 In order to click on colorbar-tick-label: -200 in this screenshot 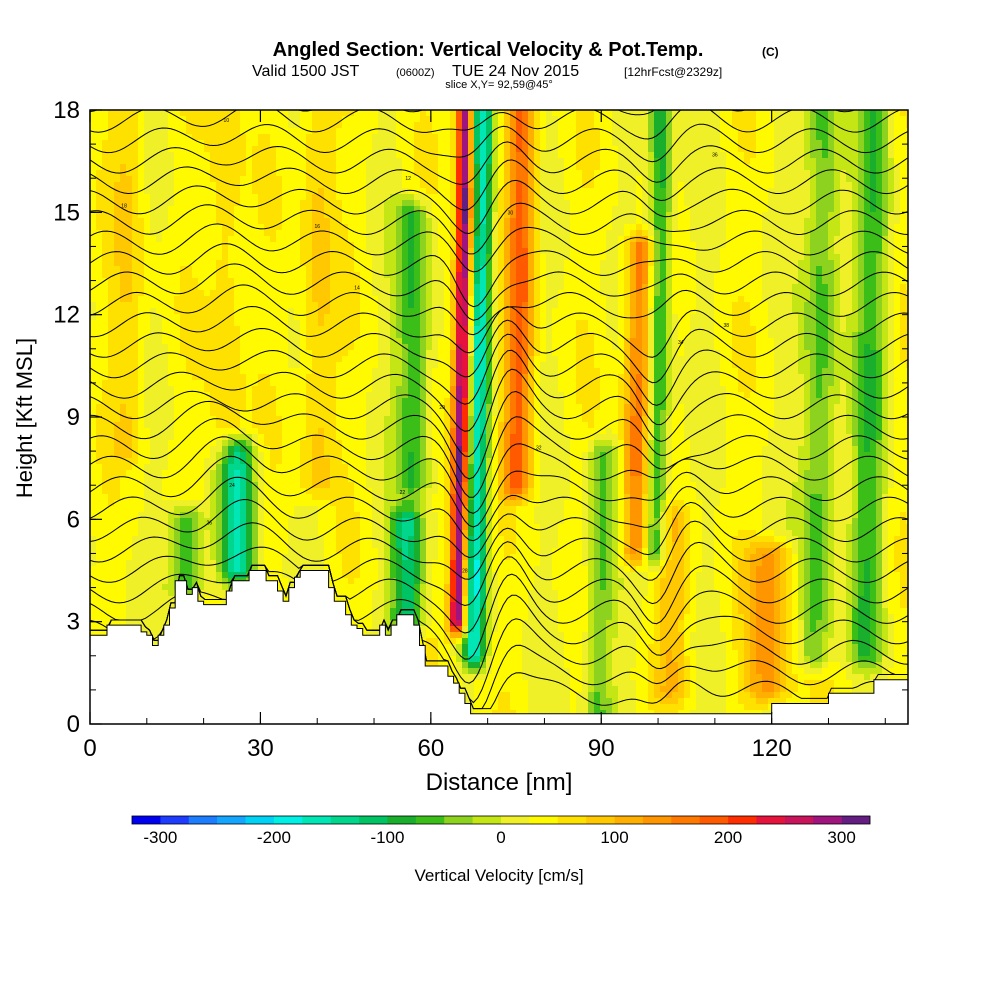, I will do `click(274, 837)`.